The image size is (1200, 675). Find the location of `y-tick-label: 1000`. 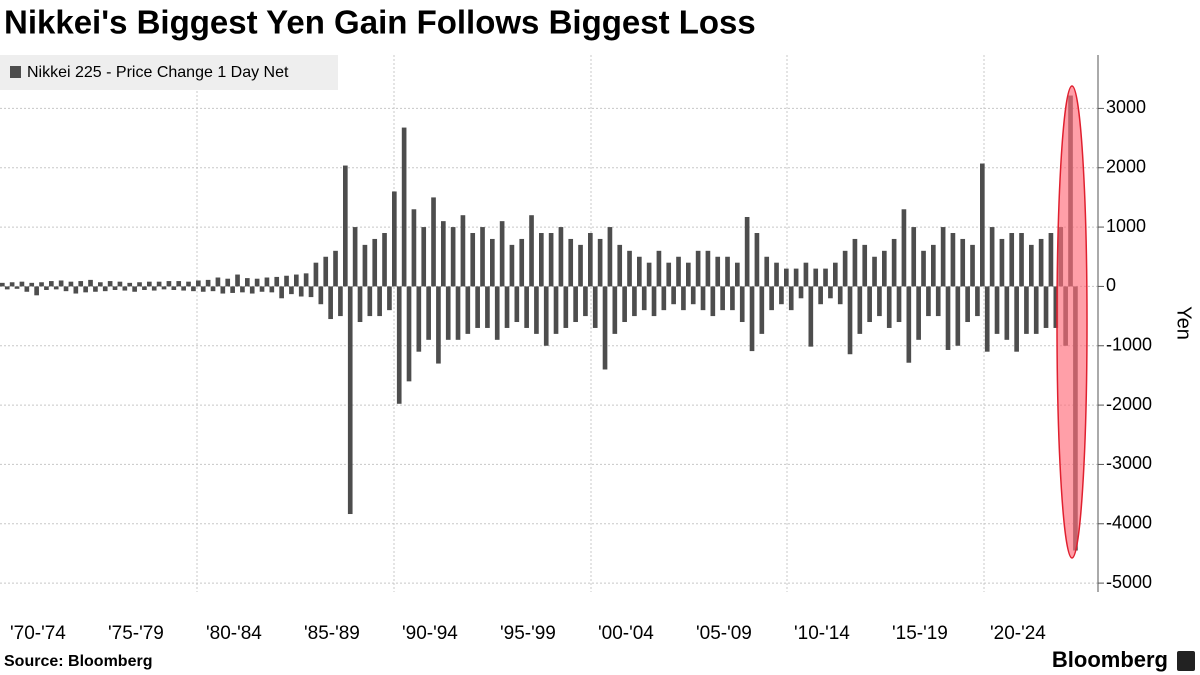

y-tick-label: 1000 is located at coordinates (1126, 226).